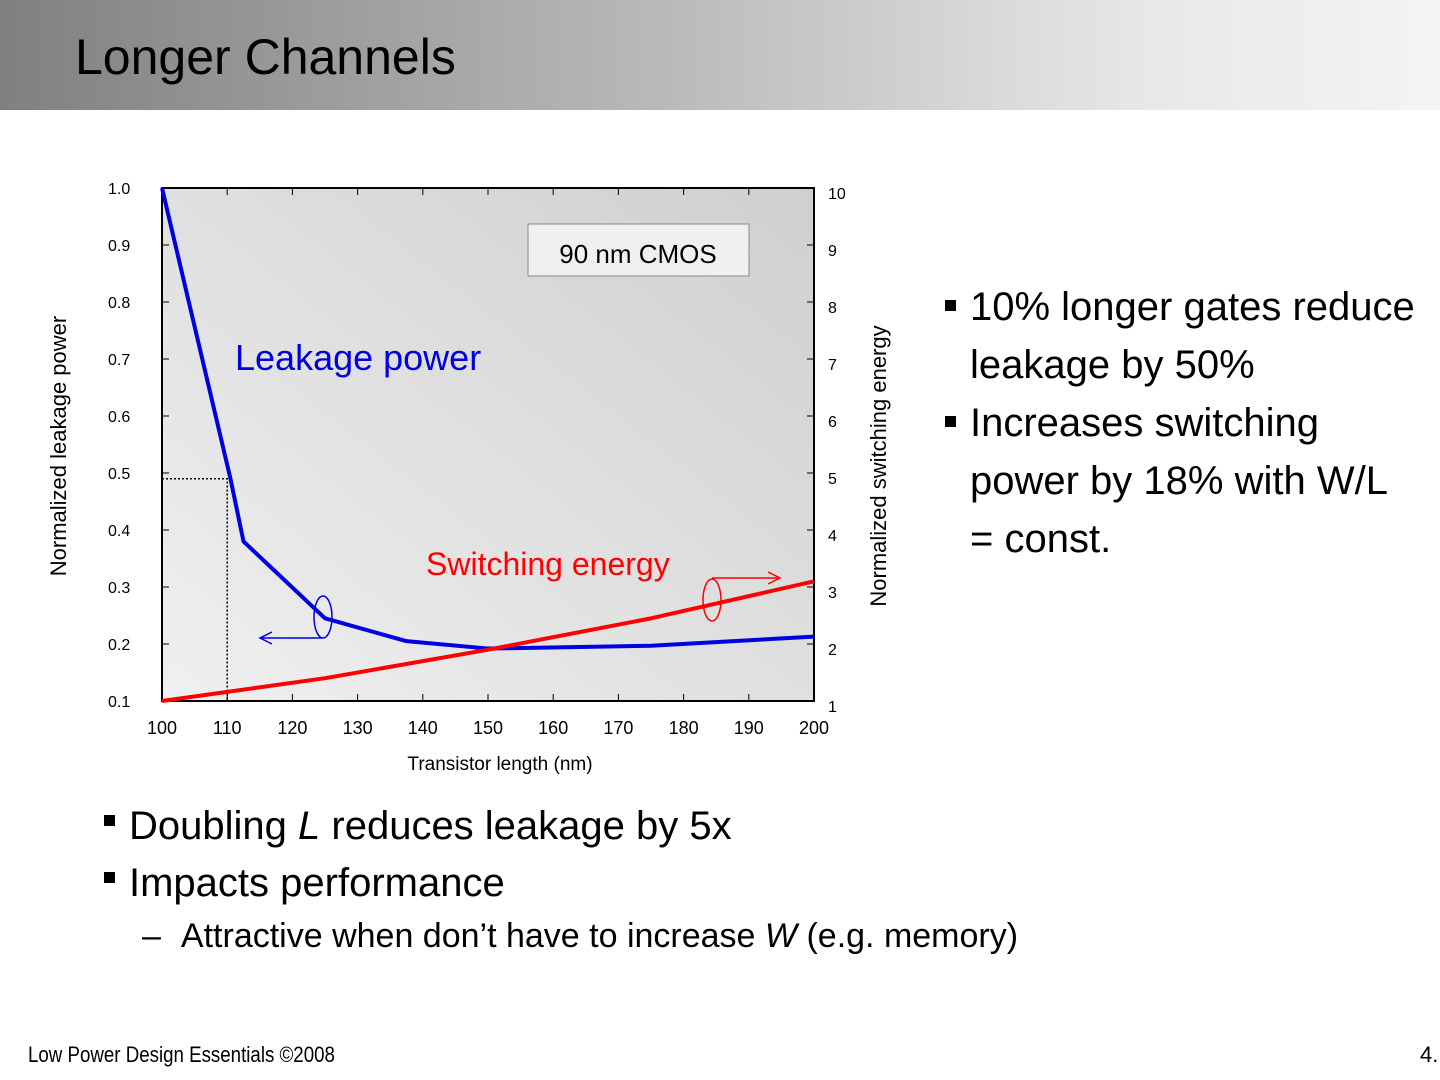 The height and width of the screenshot is (1080, 1440). Describe the element at coordinates (814, 728) in the screenshot. I see `x-tick-label: 200` at that location.